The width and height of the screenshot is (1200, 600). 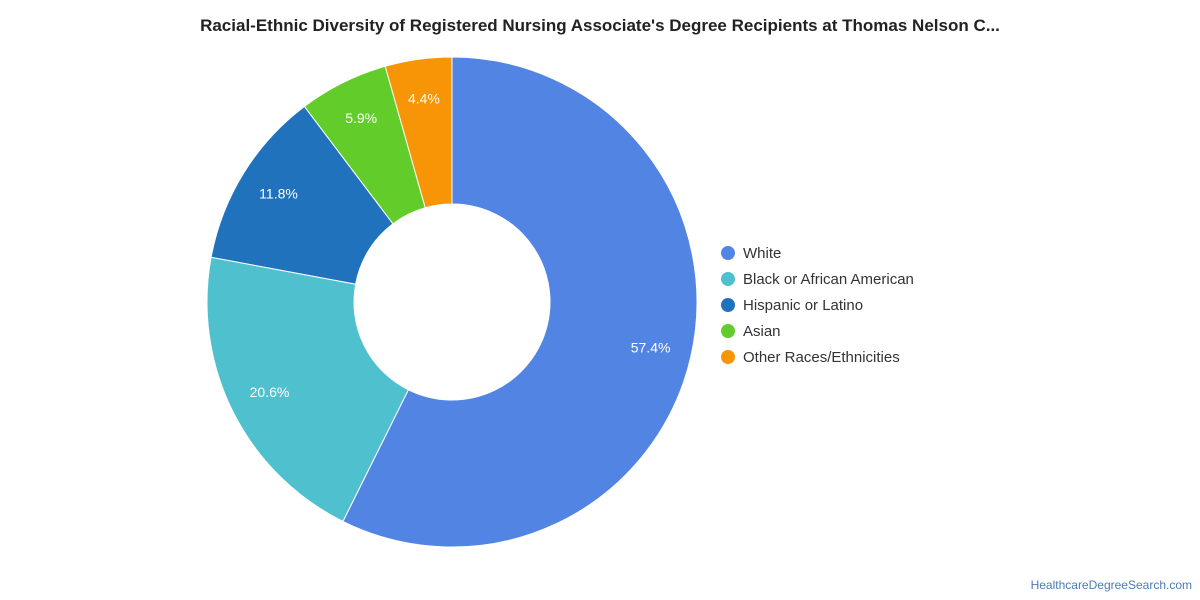 I want to click on data-label-white: 57.4%, so click(x=651, y=347).